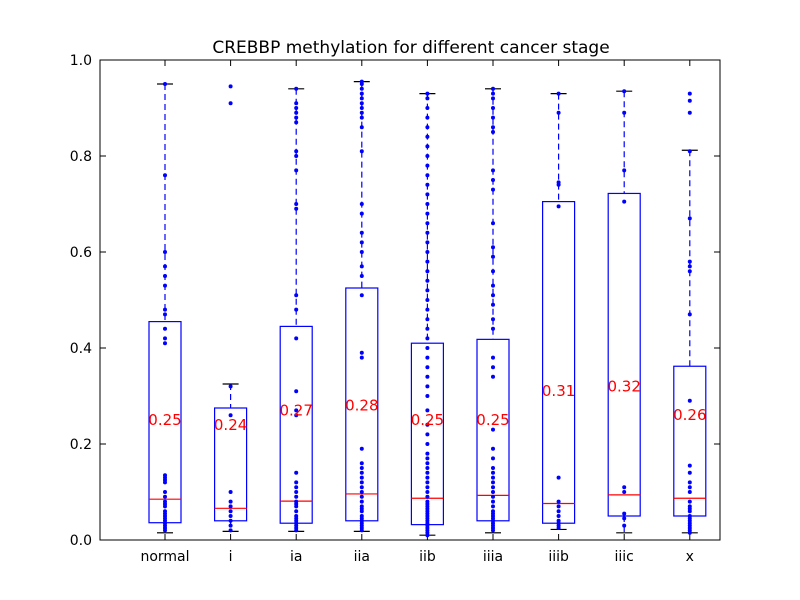 Image resolution: width=800 pixels, height=600 pixels. What do you see at coordinates (81, 445) in the screenshot?
I see `y-tick-label: 0.2` at bounding box center [81, 445].